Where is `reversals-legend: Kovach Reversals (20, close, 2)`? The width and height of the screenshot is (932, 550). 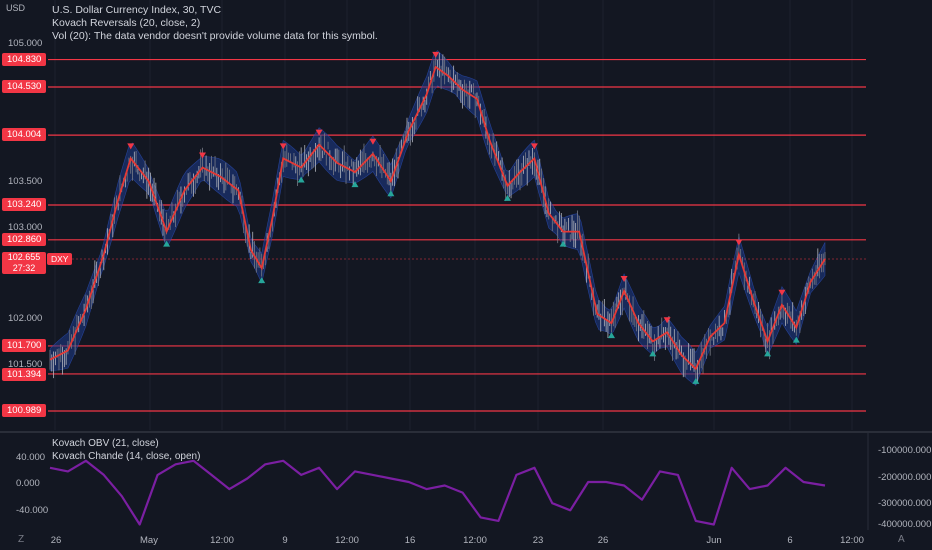
reversals-legend: Kovach Reversals (20, close, 2) is located at coordinates (126, 23).